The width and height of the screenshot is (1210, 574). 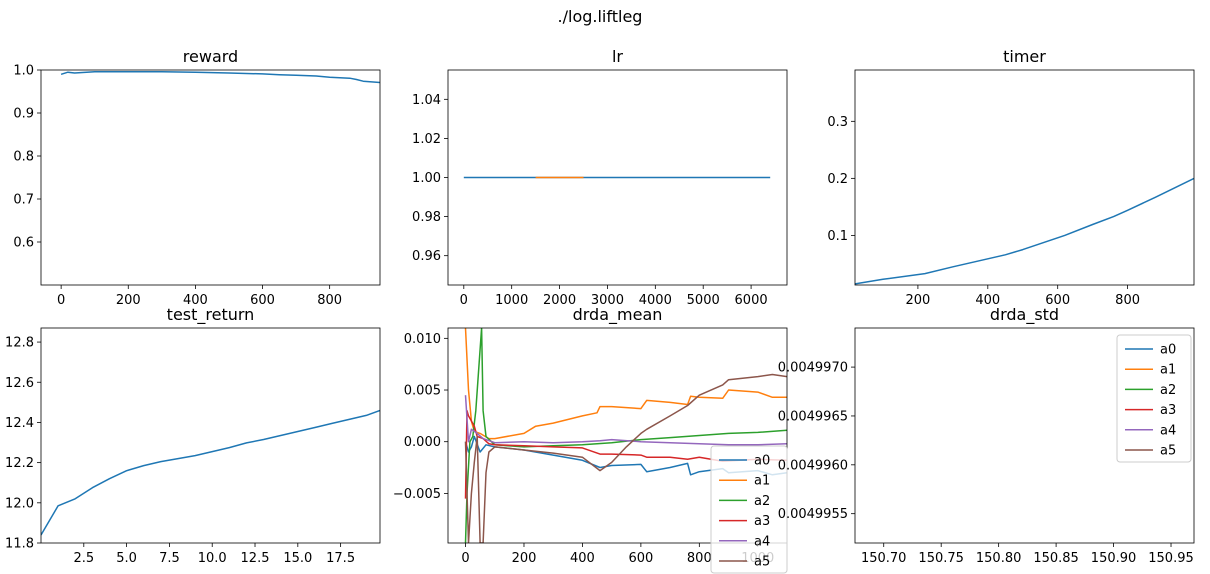 I want to click on subplot-title: test_return, so click(x=211, y=315).